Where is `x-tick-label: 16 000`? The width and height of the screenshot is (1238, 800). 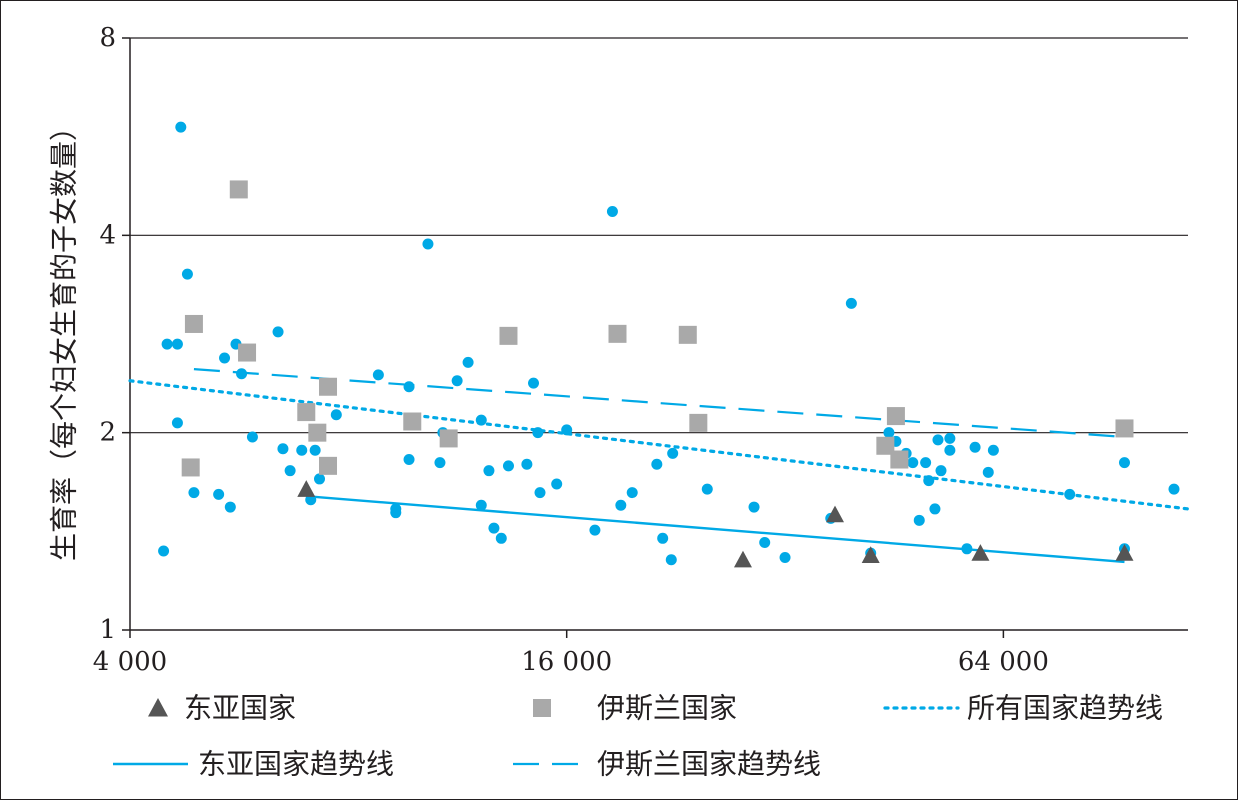
x-tick-label: 16 000 is located at coordinates (566, 662).